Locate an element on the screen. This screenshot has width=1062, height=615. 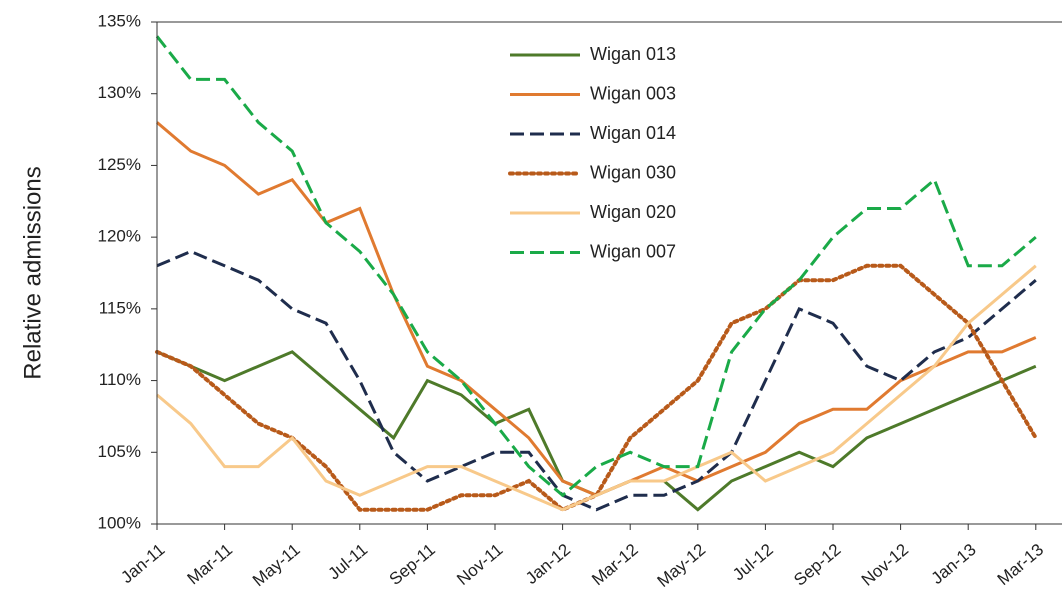
x-tick-label: May-11 is located at coordinates (276, 565).